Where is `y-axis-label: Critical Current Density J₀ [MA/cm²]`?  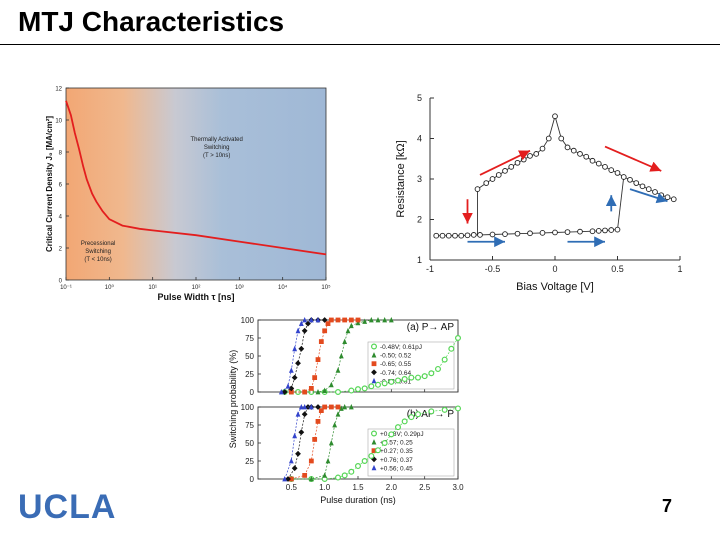 y-axis-label: Critical Current Density J₀ [MA/cm²] is located at coordinates (49, 184).